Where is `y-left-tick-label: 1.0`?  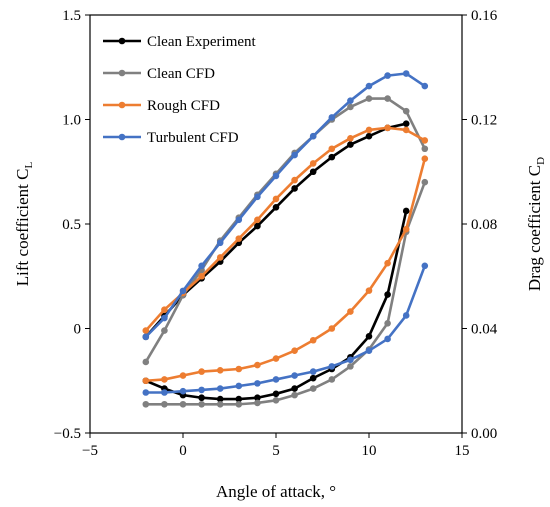 y-left-tick-label: 1.0 is located at coordinates (71, 121).